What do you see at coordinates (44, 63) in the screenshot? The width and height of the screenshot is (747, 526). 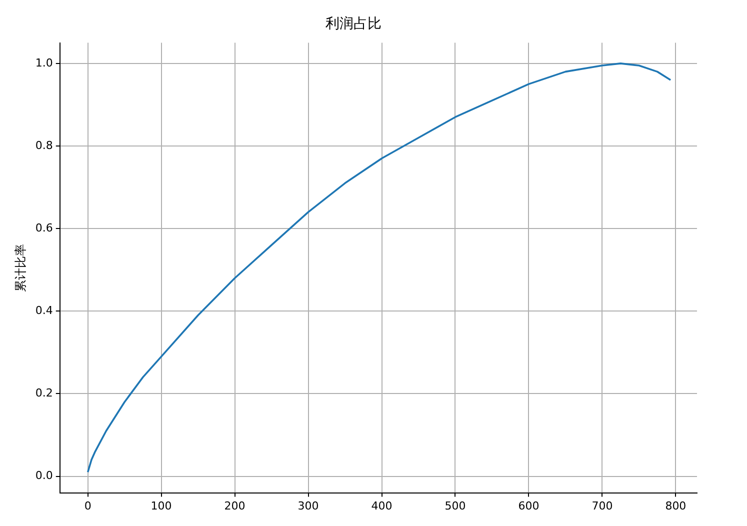 I see `y-tick-label: 1.0` at bounding box center [44, 63].